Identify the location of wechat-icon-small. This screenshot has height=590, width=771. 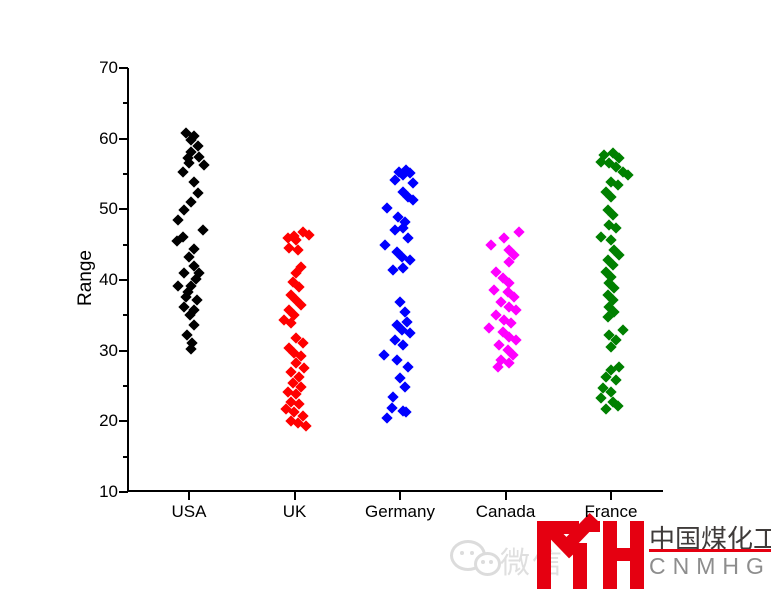
(487, 564).